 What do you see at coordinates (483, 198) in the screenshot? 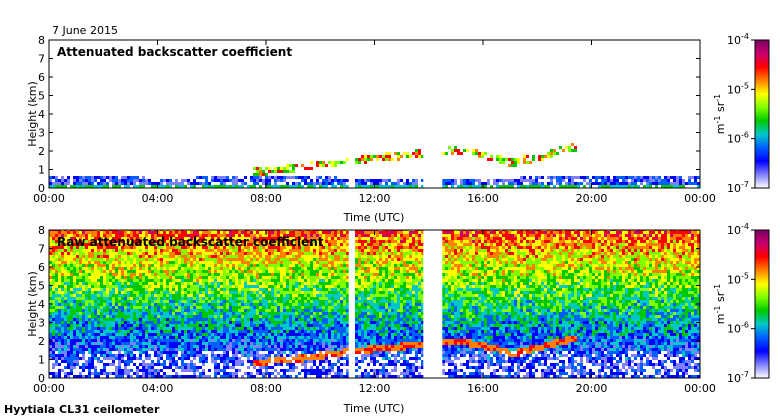
I see `x-tick-label: 16:00` at bounding box center [483, 198].